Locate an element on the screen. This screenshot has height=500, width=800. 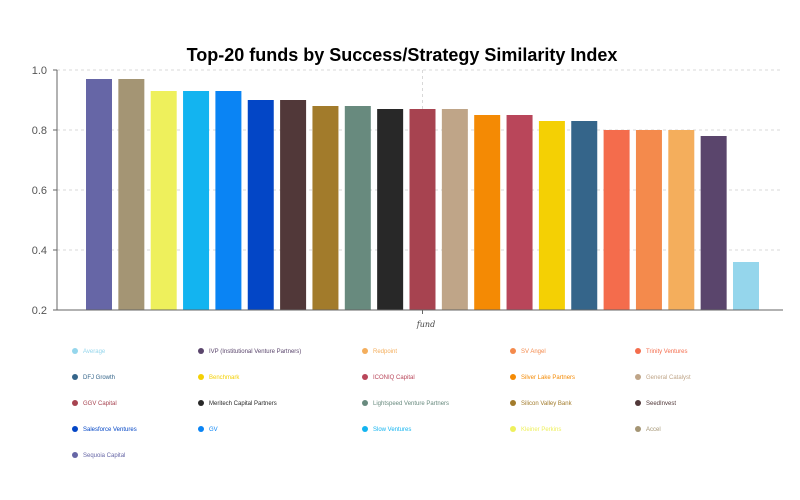
bar: Silver Lake Partners: 0.85 is located at coordinates (487, 212).